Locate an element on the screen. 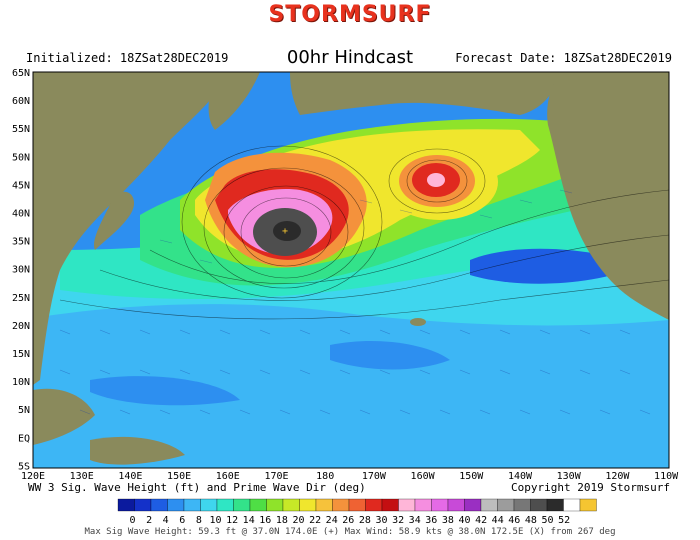  lon-label: 120E is located at coordinates (33, 476).